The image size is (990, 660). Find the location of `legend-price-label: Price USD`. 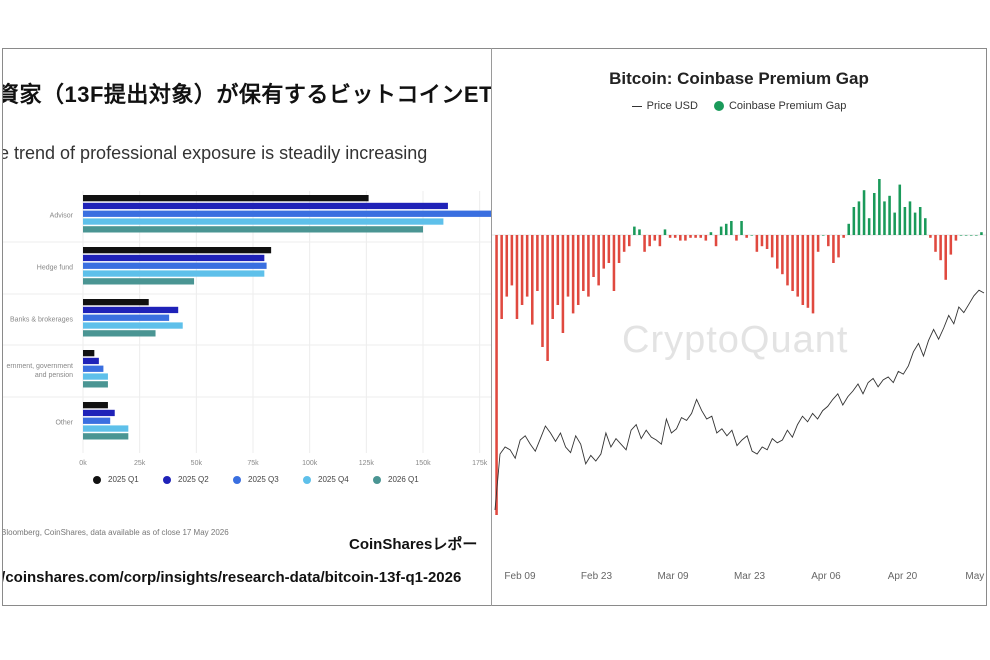

legend-price-label: Price USD is located at coordinates (672, 106).